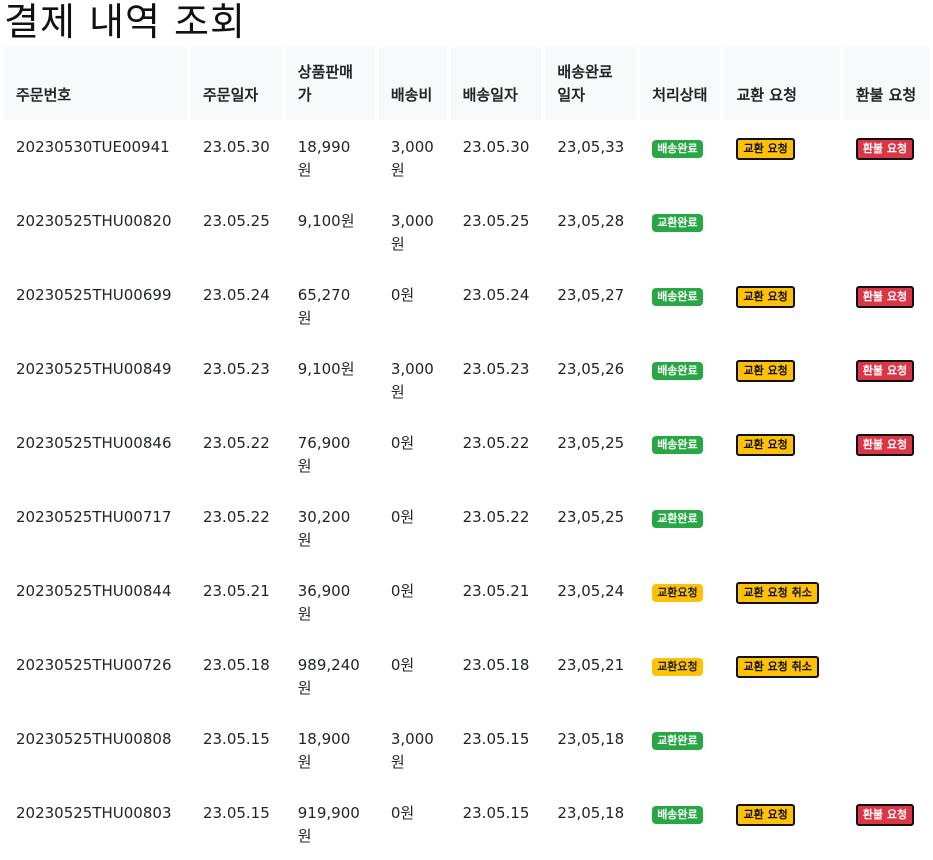  Describe the element at coordinates (94, 443) in the screenshot. I see `order-no-cell: 20230525THU00846` at that location.